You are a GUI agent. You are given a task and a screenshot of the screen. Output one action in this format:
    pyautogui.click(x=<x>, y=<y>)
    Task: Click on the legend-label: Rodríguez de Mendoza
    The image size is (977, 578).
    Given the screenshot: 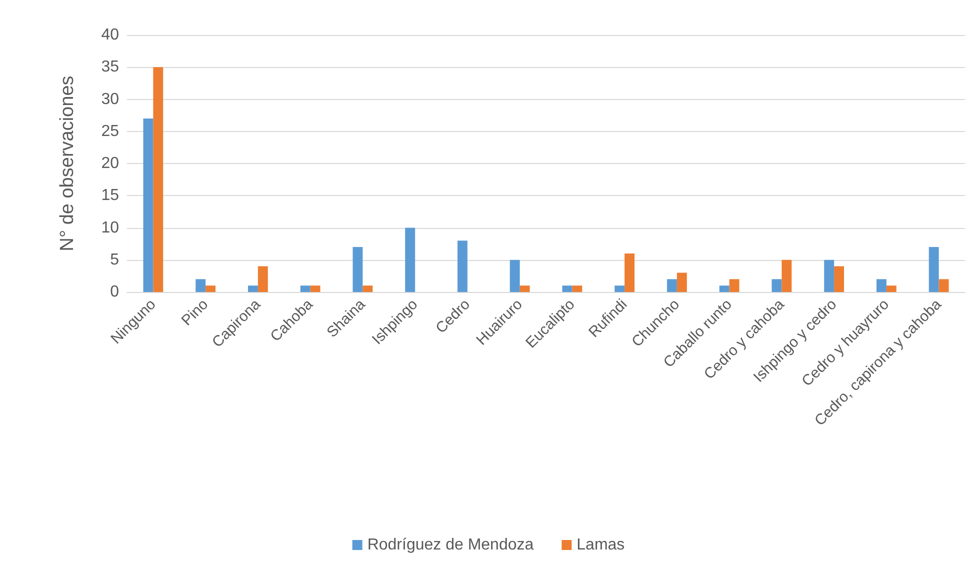 What is the action you would take?
    pyautogui.click(x=450, y=545)
    